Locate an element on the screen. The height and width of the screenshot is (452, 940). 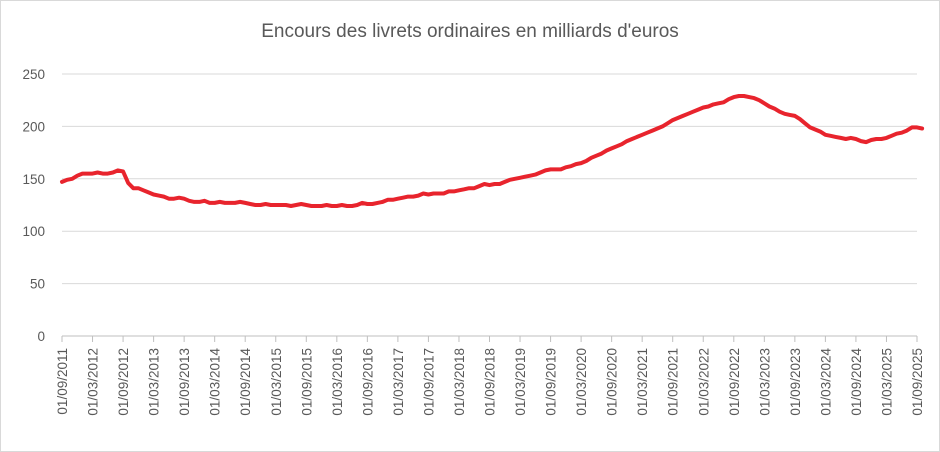
y-tick-label: 200 is located at coordinates (33, 126).